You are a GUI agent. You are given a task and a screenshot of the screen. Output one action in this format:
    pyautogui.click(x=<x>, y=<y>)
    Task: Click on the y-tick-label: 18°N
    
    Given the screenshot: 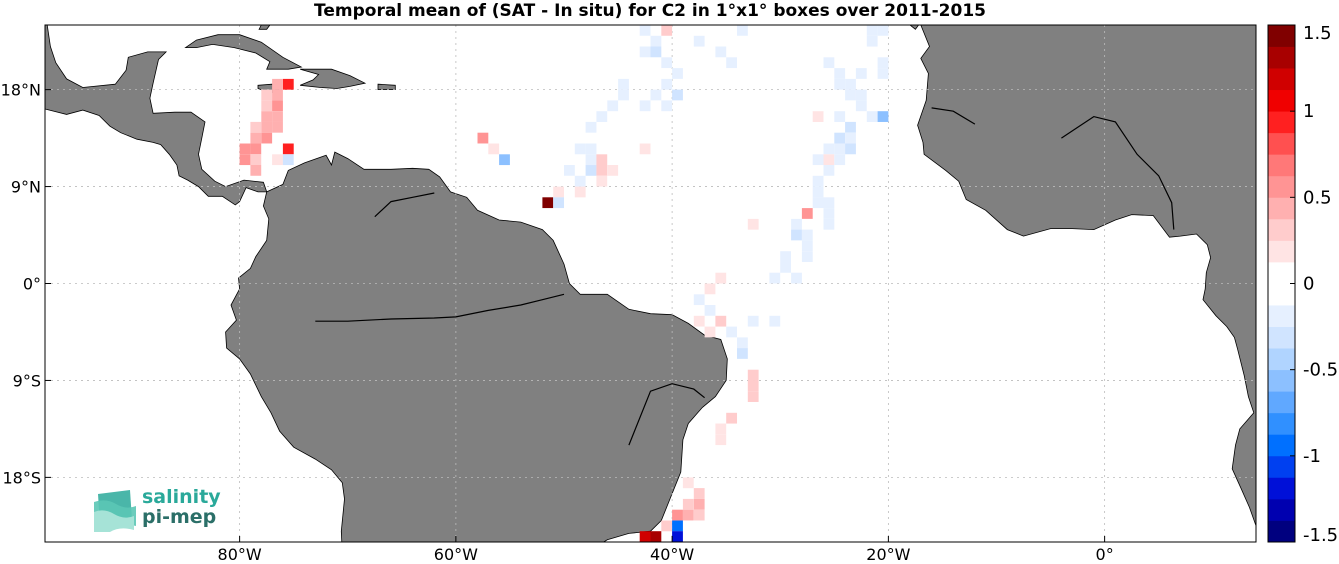 What is the action you would take?
    pyautogui.click(x=21, y=90)
    